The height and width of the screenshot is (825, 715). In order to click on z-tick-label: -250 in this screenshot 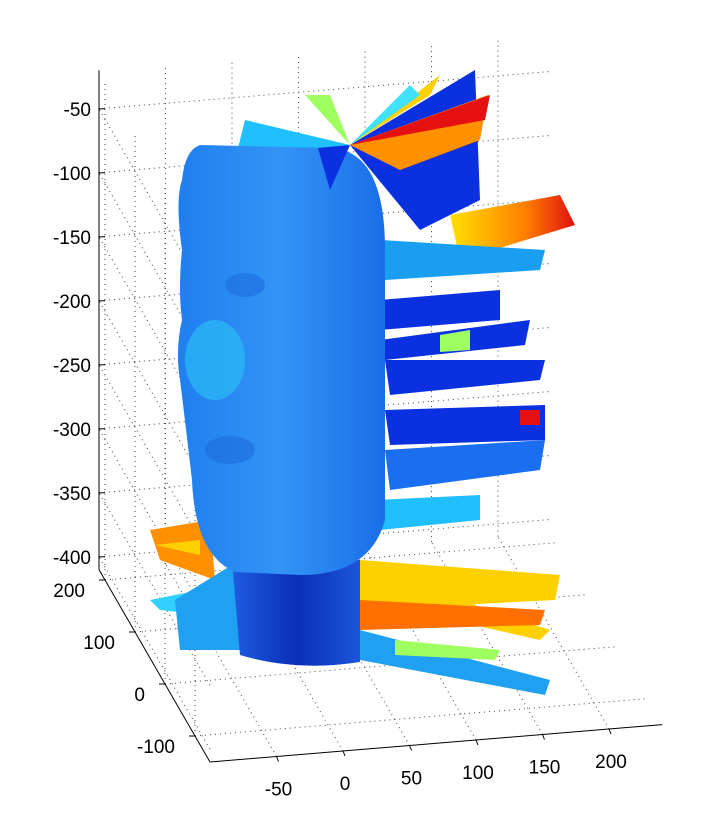, I will do `click(72, 366)`.